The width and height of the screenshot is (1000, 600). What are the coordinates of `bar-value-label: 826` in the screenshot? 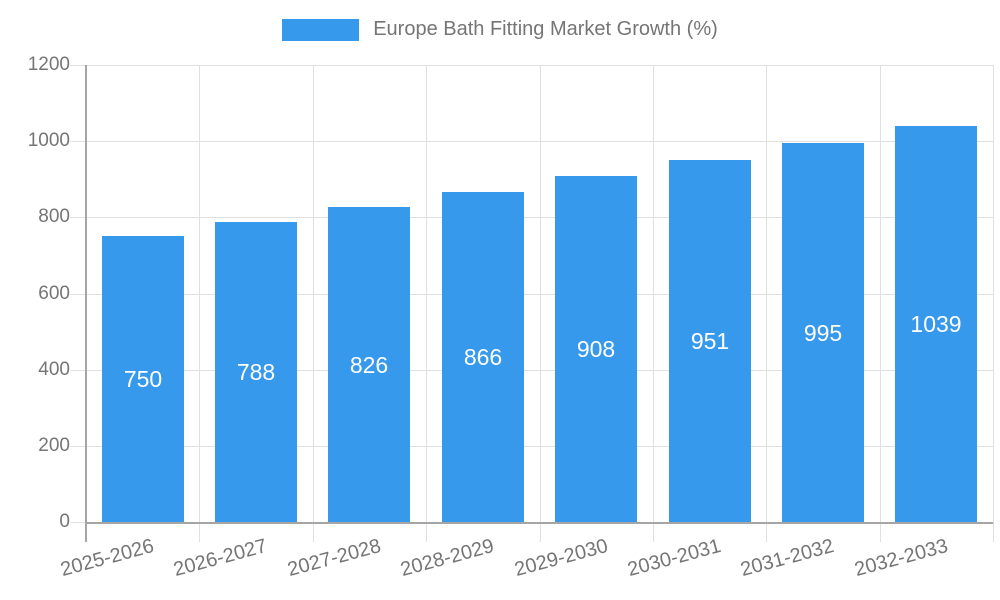 It's located at (369, 365).